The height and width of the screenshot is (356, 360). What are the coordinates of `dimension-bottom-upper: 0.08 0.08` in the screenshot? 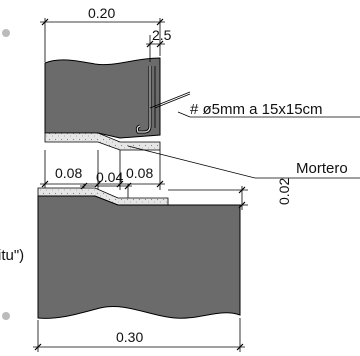 It's located at (102, 170).